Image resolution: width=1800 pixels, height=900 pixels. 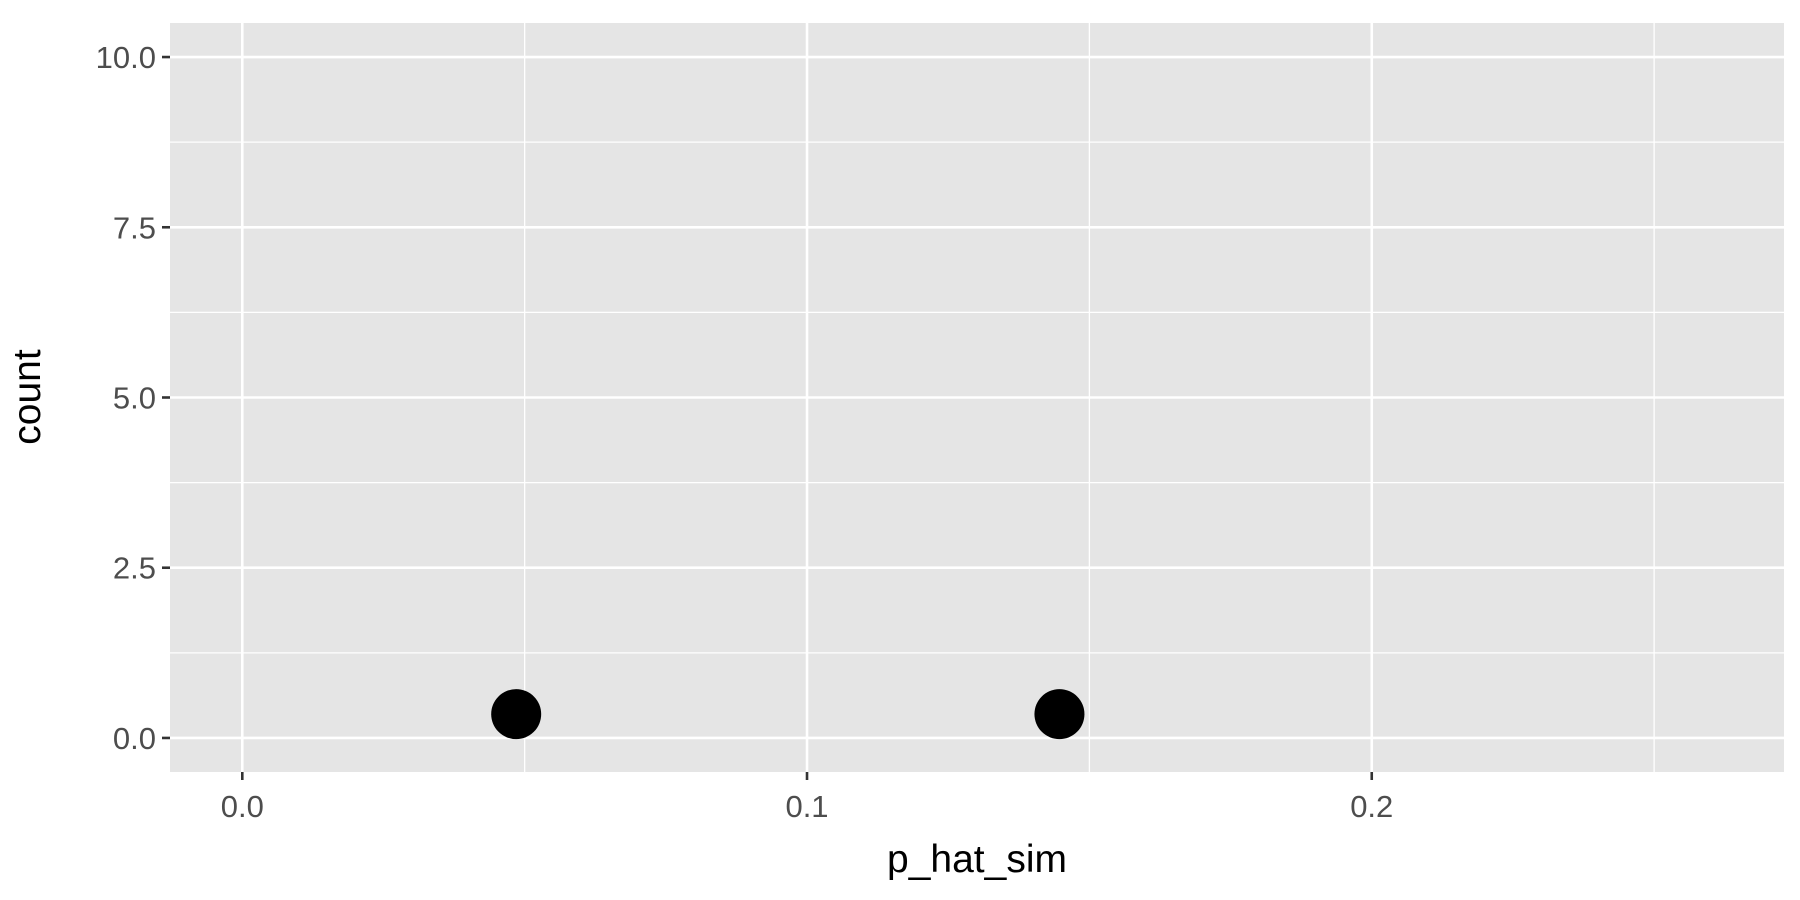 I want to click on y-axis: 0.0 2.5 5.0 7.5 10.0, so click(x=133, y=398).